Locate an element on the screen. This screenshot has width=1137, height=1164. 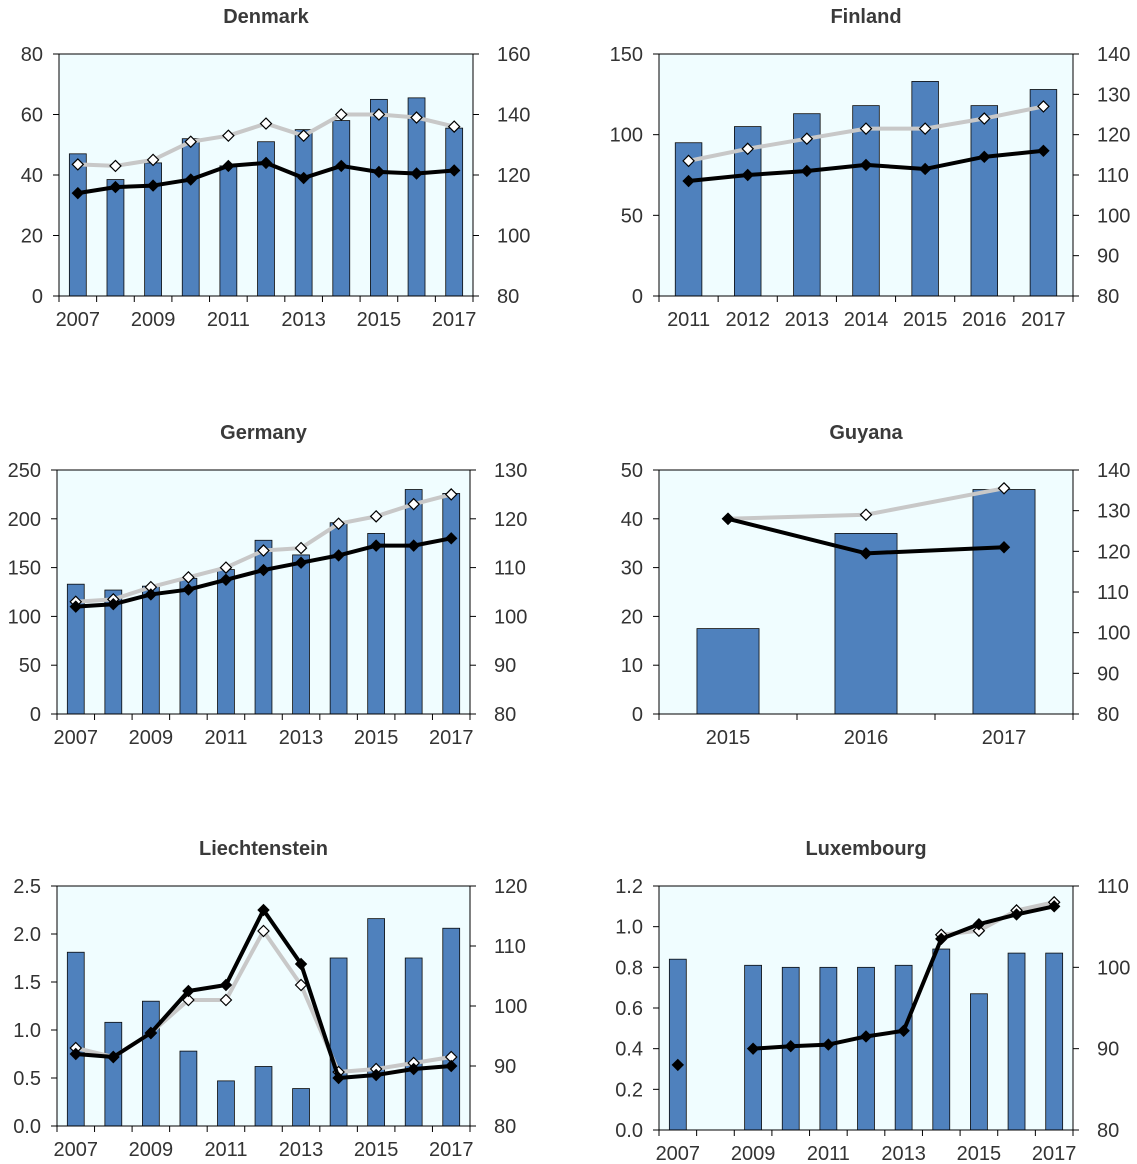
x-tick-label: 2009 is located at coordinates (151, 1150).